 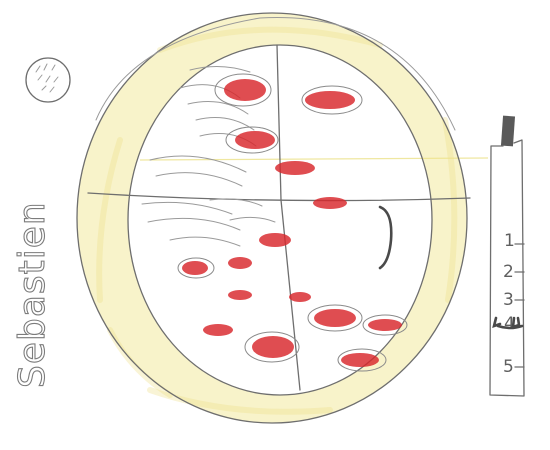 What do you see at coordinates (508, 300) in the screenshot?
I see `scale-label-3: 3` at bounding box center [508, 300].